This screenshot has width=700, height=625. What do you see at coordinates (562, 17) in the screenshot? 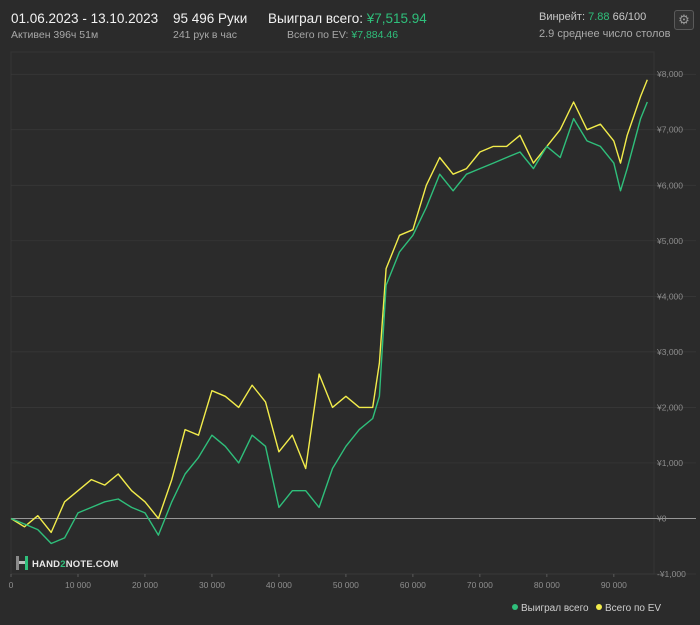
I see `winrate-label: Винрейт:` at bounding box center [562, 17].